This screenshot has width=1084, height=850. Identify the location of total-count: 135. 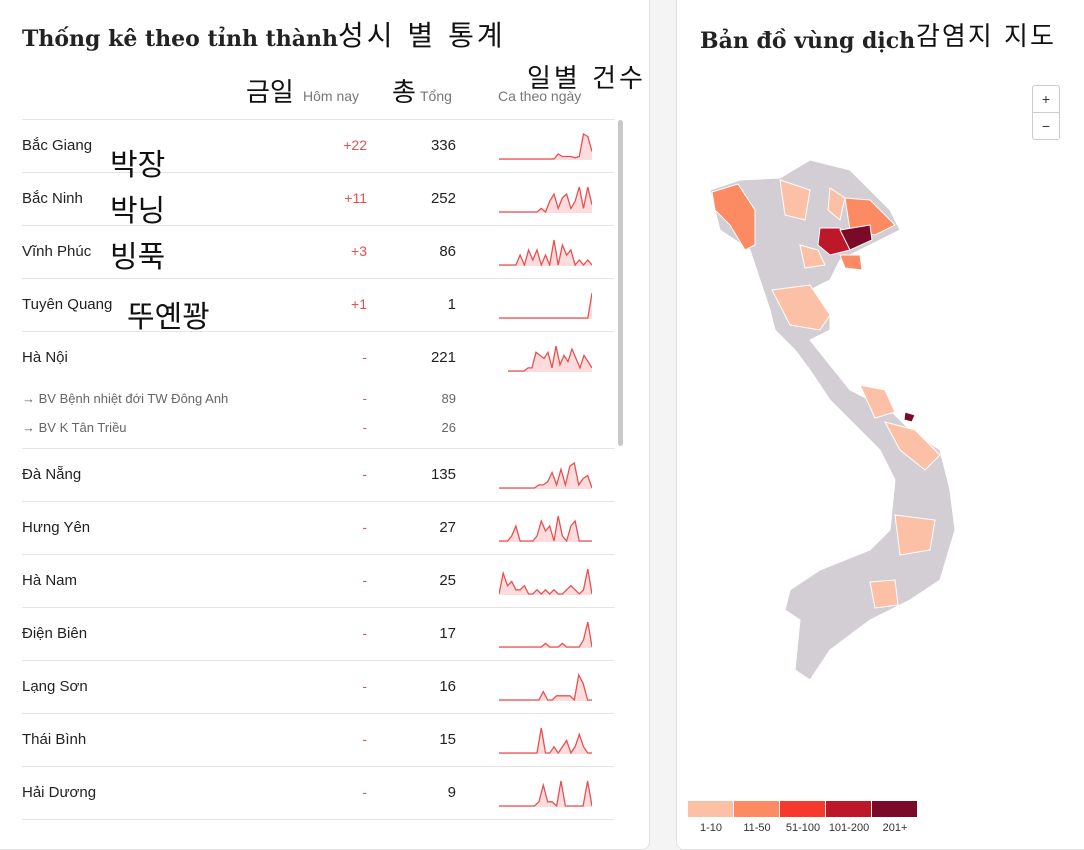
(443, 474).